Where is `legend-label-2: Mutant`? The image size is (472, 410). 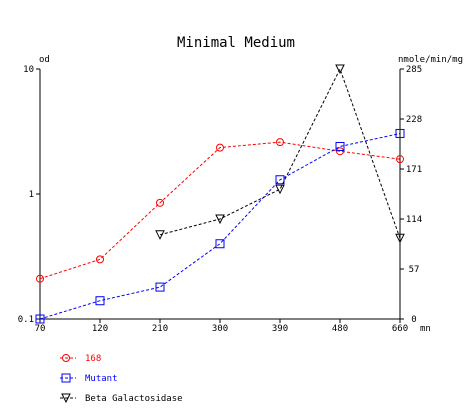
legend-label-2: Mutant is located at coordinates (101, 379).